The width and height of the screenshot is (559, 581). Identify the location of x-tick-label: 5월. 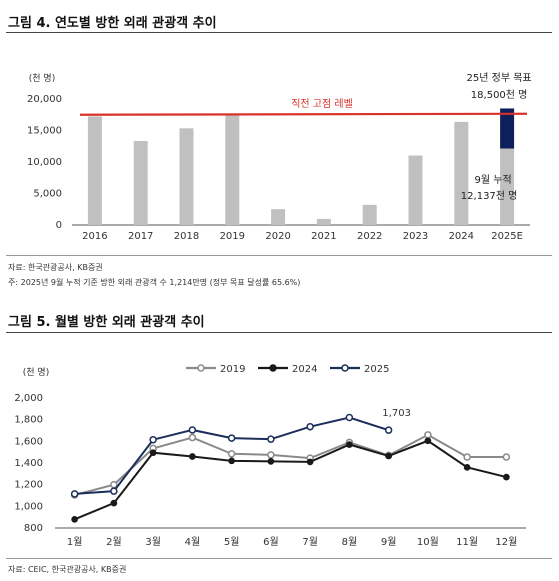
(232, 542).